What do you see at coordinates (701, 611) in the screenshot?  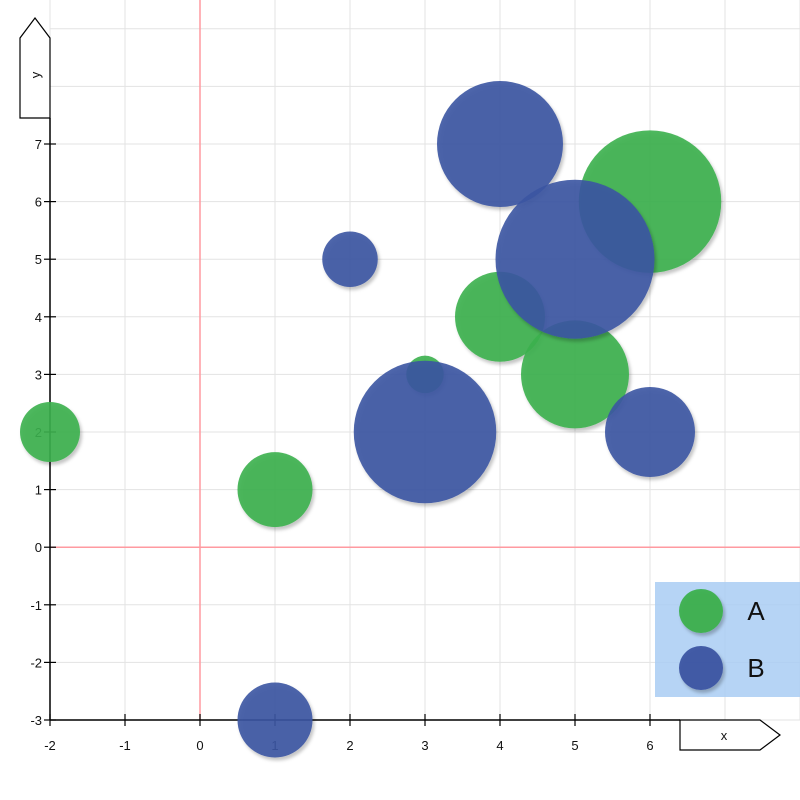 I see `legend-marker-a` at bounding box center [701, 611].